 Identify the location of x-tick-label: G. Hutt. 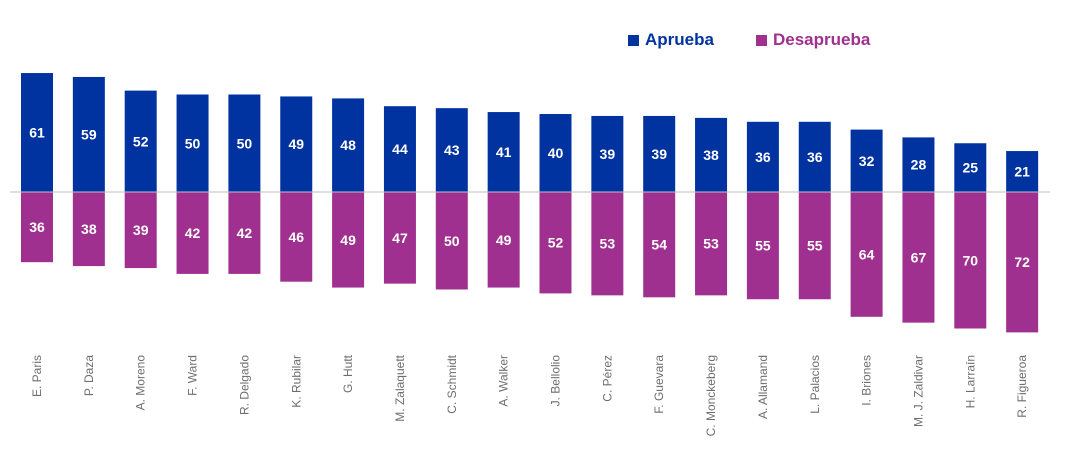
(348, 373).